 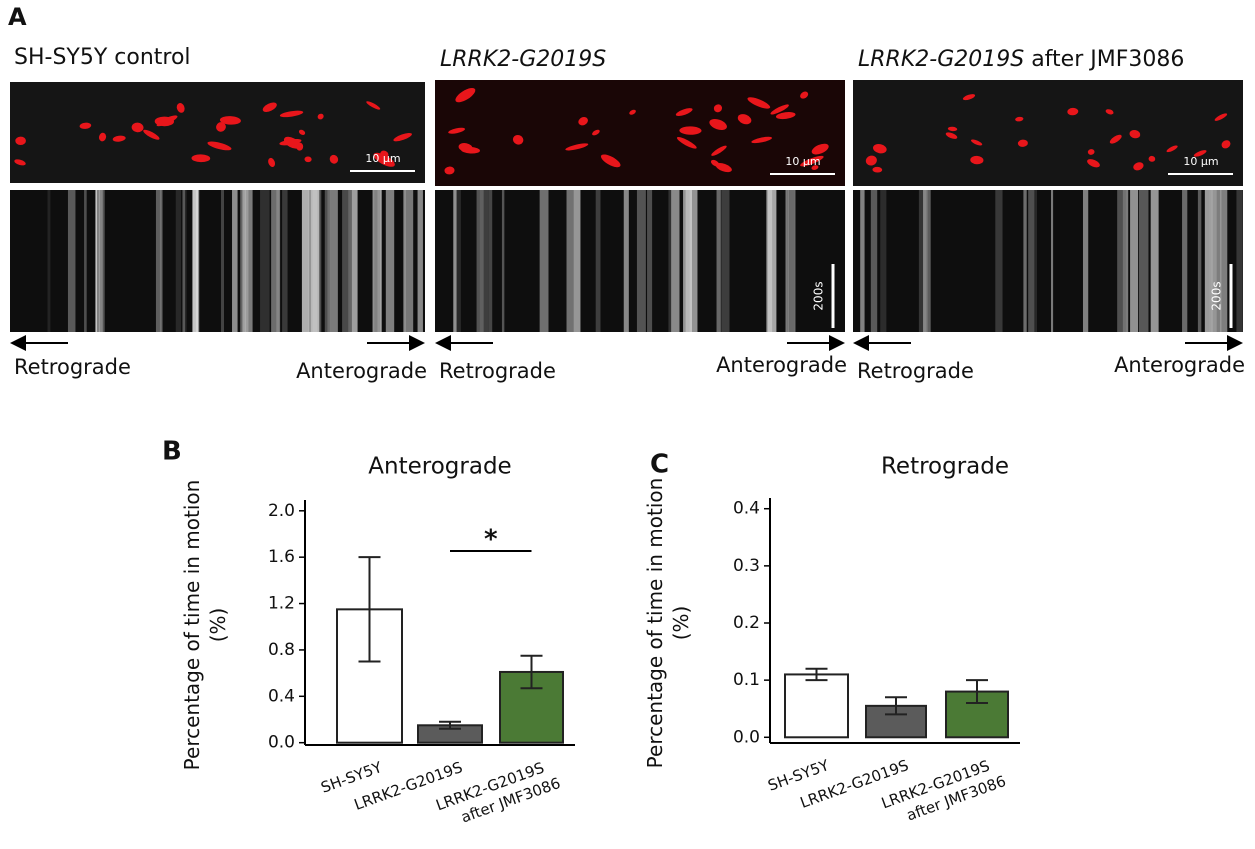 What do you see at coordinates (746, 509) in the screenshot?
I see `y-tick-label: 0.4` at bounding box center [746, 509].